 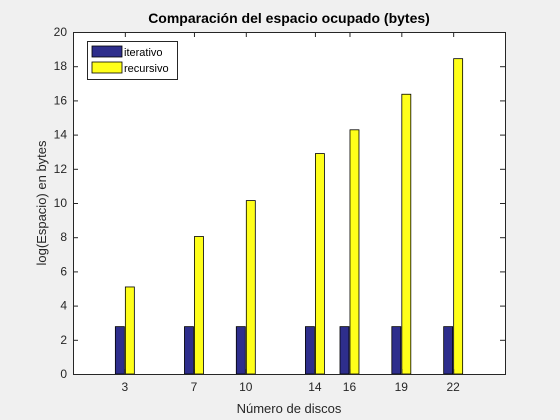 I want to click on x-tick-label: 14, so click(x=315, y=387).